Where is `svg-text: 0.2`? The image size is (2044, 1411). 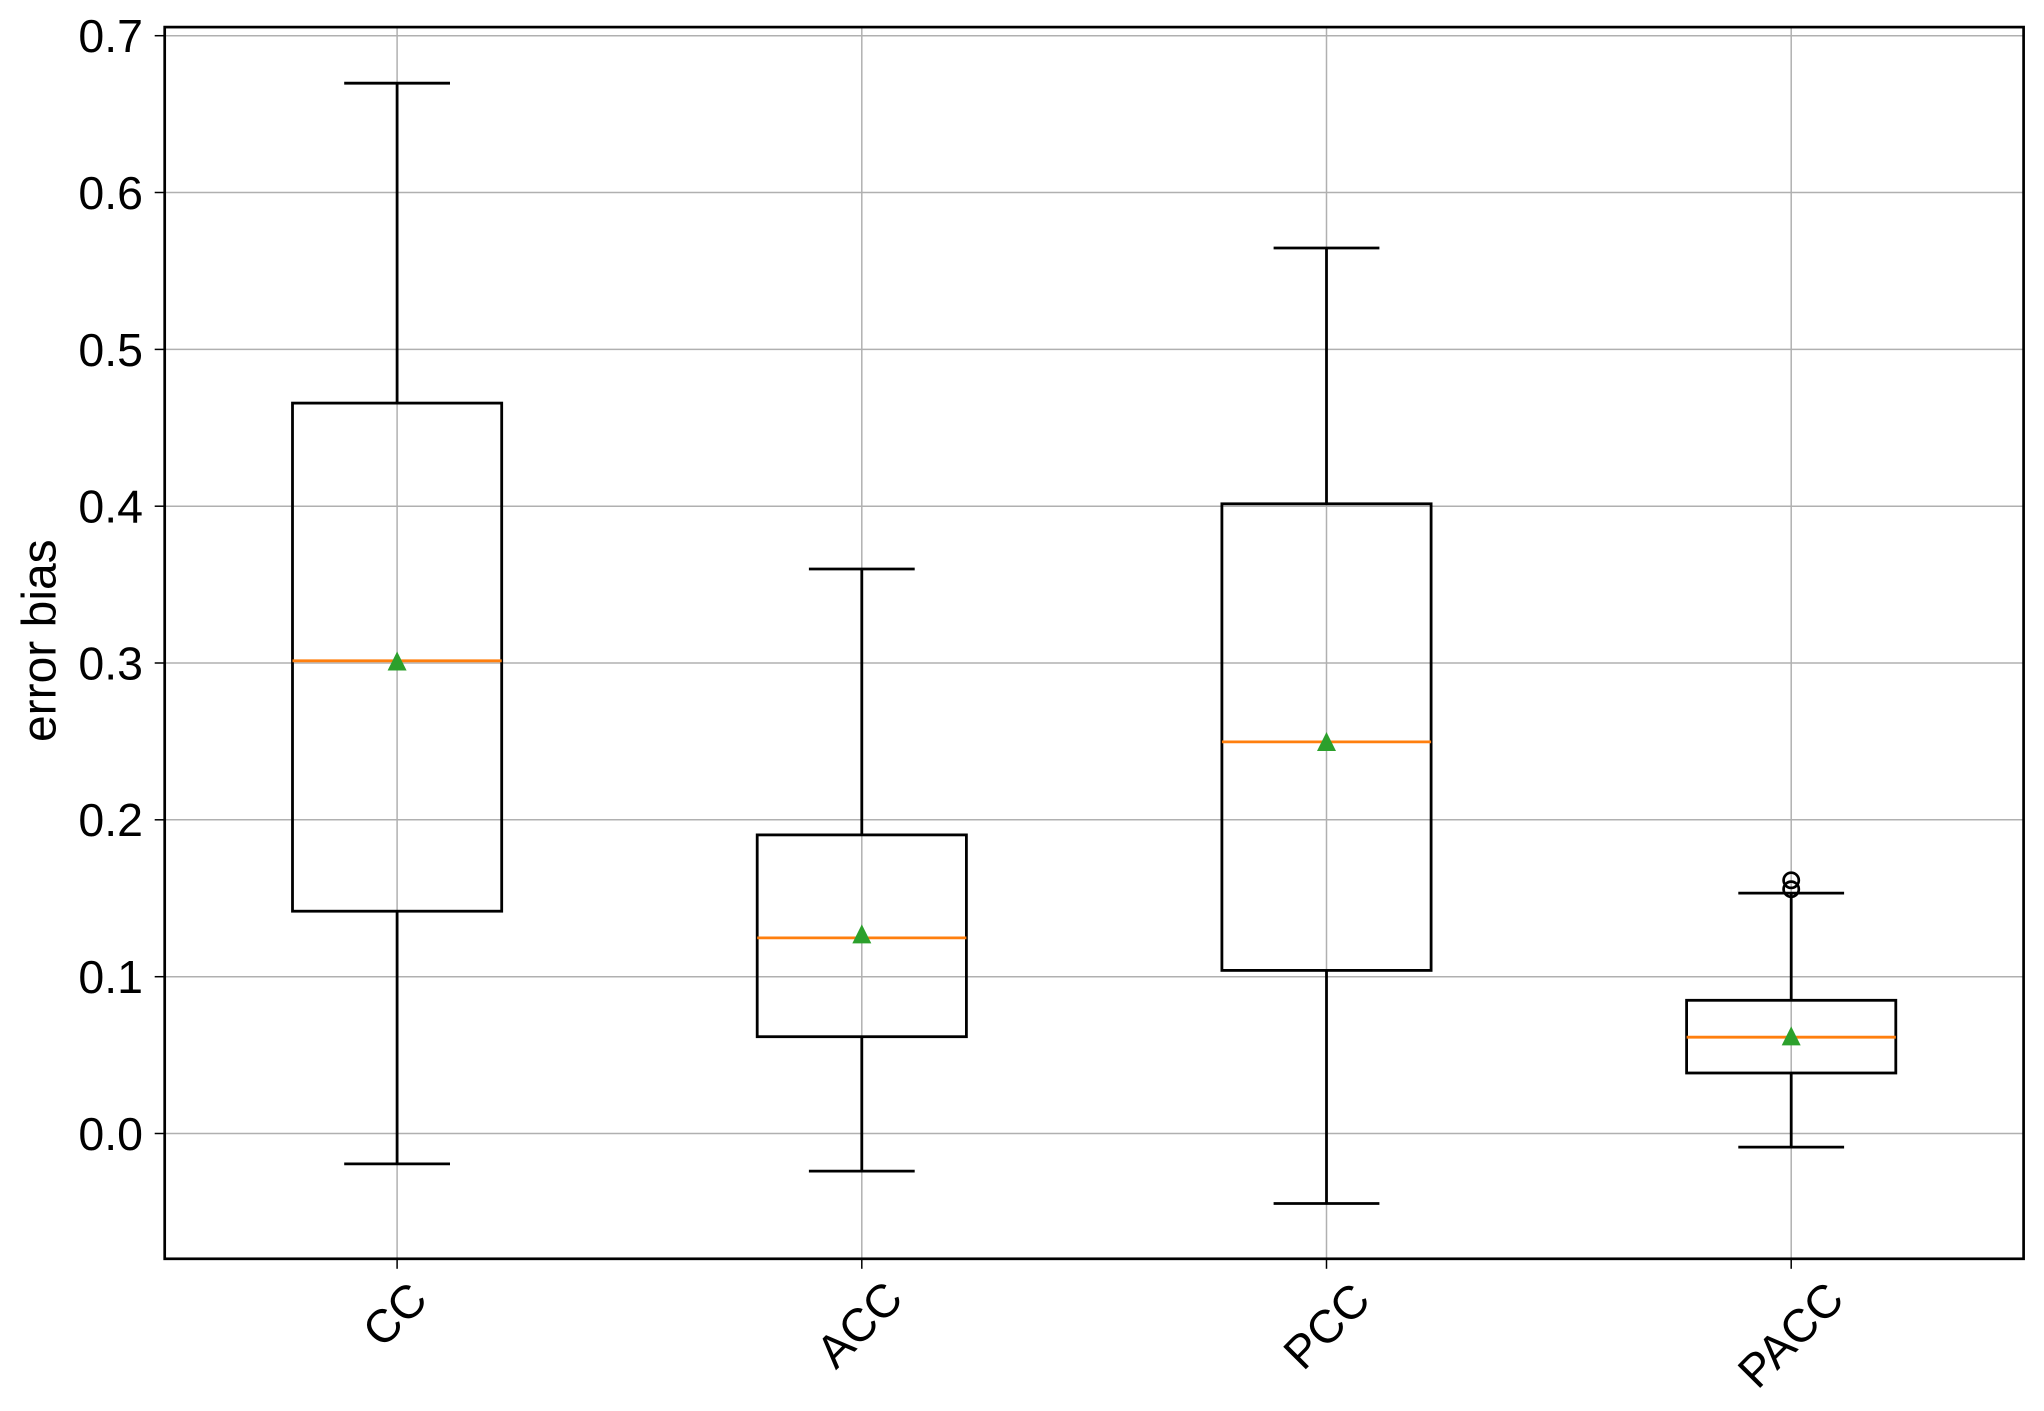 svg-text: 0.2 is located at coordinates (110, 820).